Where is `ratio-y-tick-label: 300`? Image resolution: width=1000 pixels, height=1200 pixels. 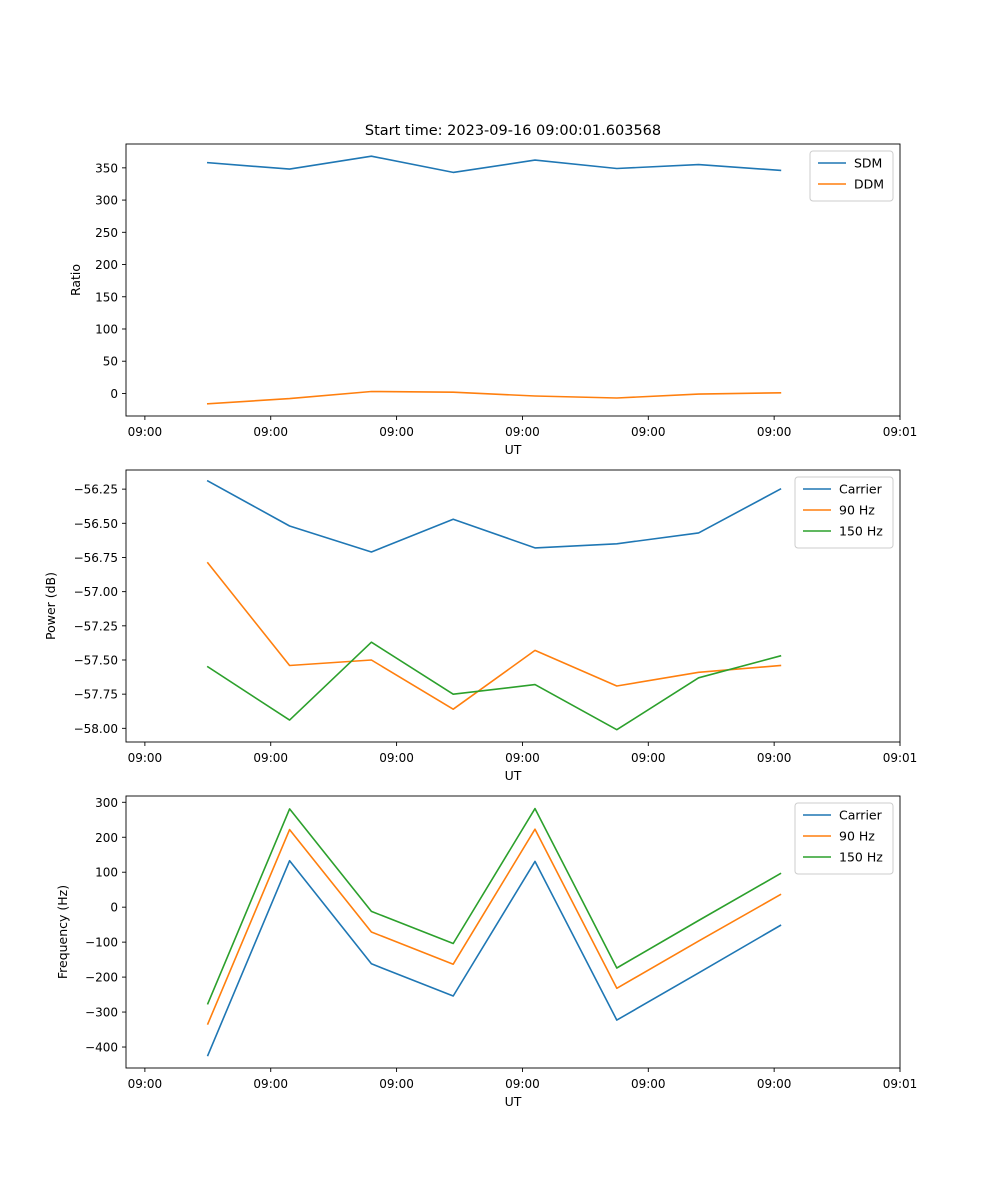
ratio-y-tick-label: 300 is located at coordinates (106, 201).